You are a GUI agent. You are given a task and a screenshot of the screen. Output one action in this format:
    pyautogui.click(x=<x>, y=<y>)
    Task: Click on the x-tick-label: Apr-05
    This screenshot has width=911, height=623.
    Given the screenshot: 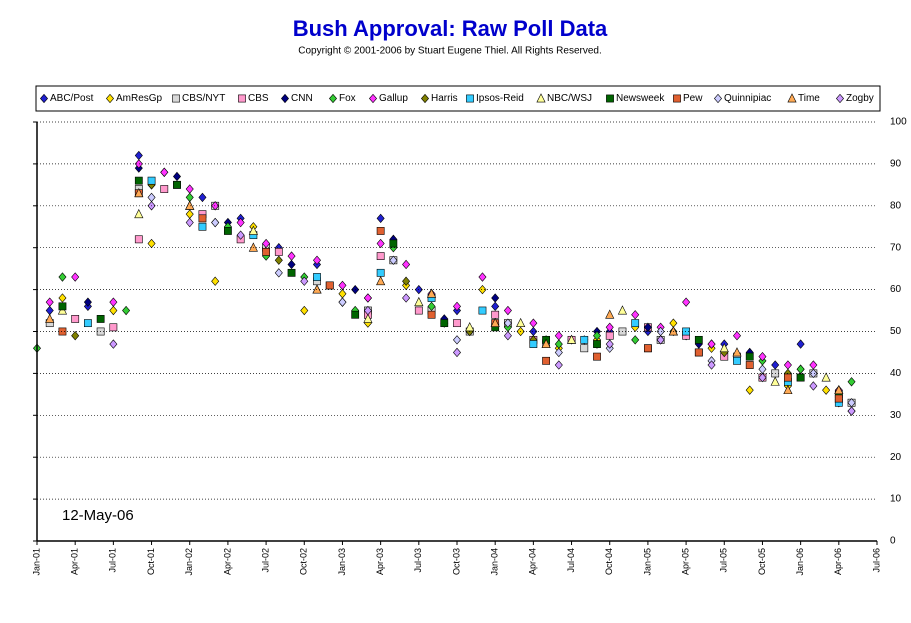 What is the action you would take?
    pyautogui.click(x=685, y=561)
    